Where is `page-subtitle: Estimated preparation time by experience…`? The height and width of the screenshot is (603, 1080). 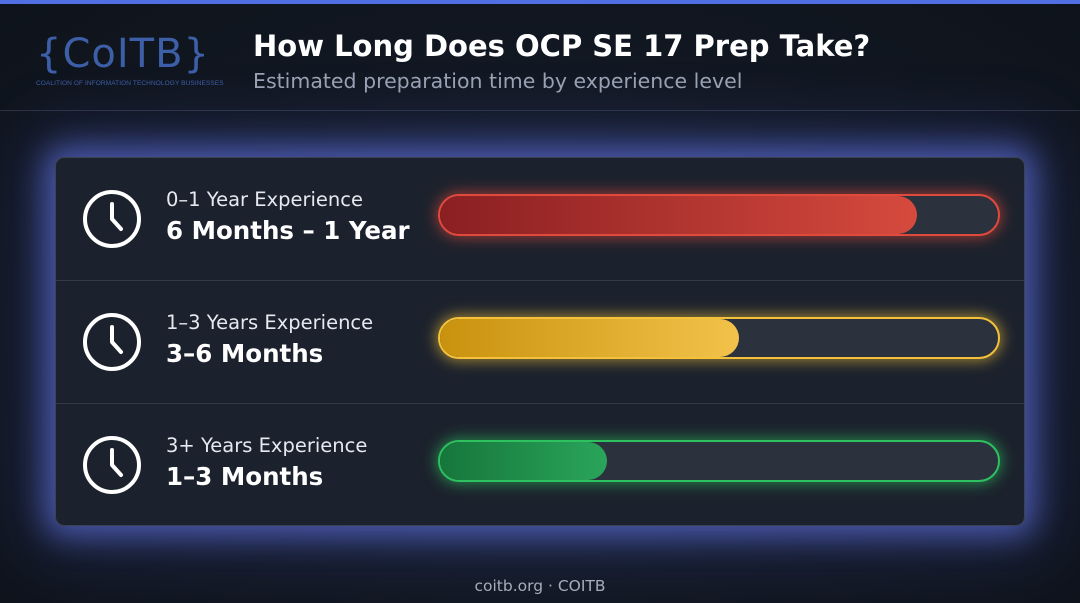 page-subtitle: Estimated preparation time by experience… is located at coordinates (498, 81).